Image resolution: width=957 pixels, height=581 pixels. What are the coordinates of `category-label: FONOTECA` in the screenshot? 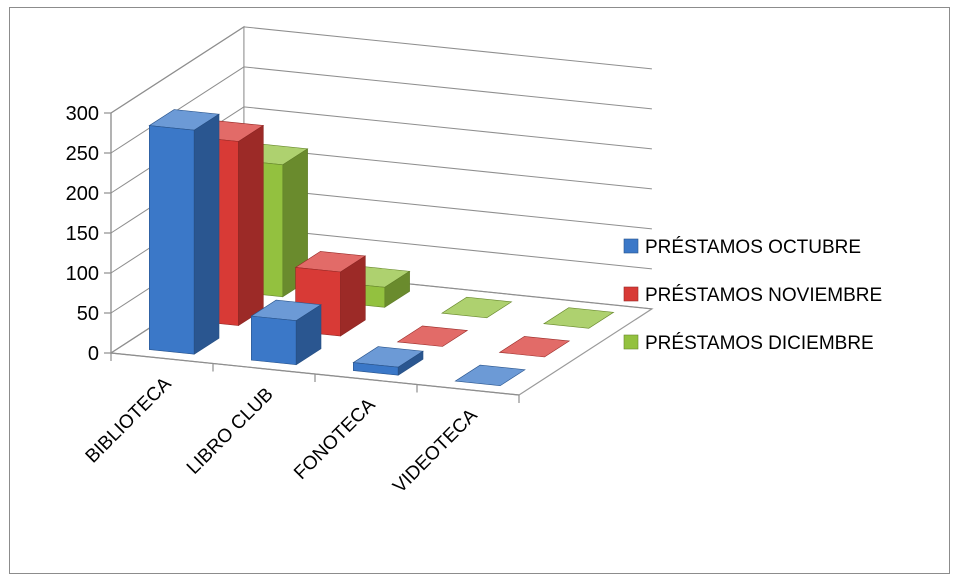 It's located at (335, 439).